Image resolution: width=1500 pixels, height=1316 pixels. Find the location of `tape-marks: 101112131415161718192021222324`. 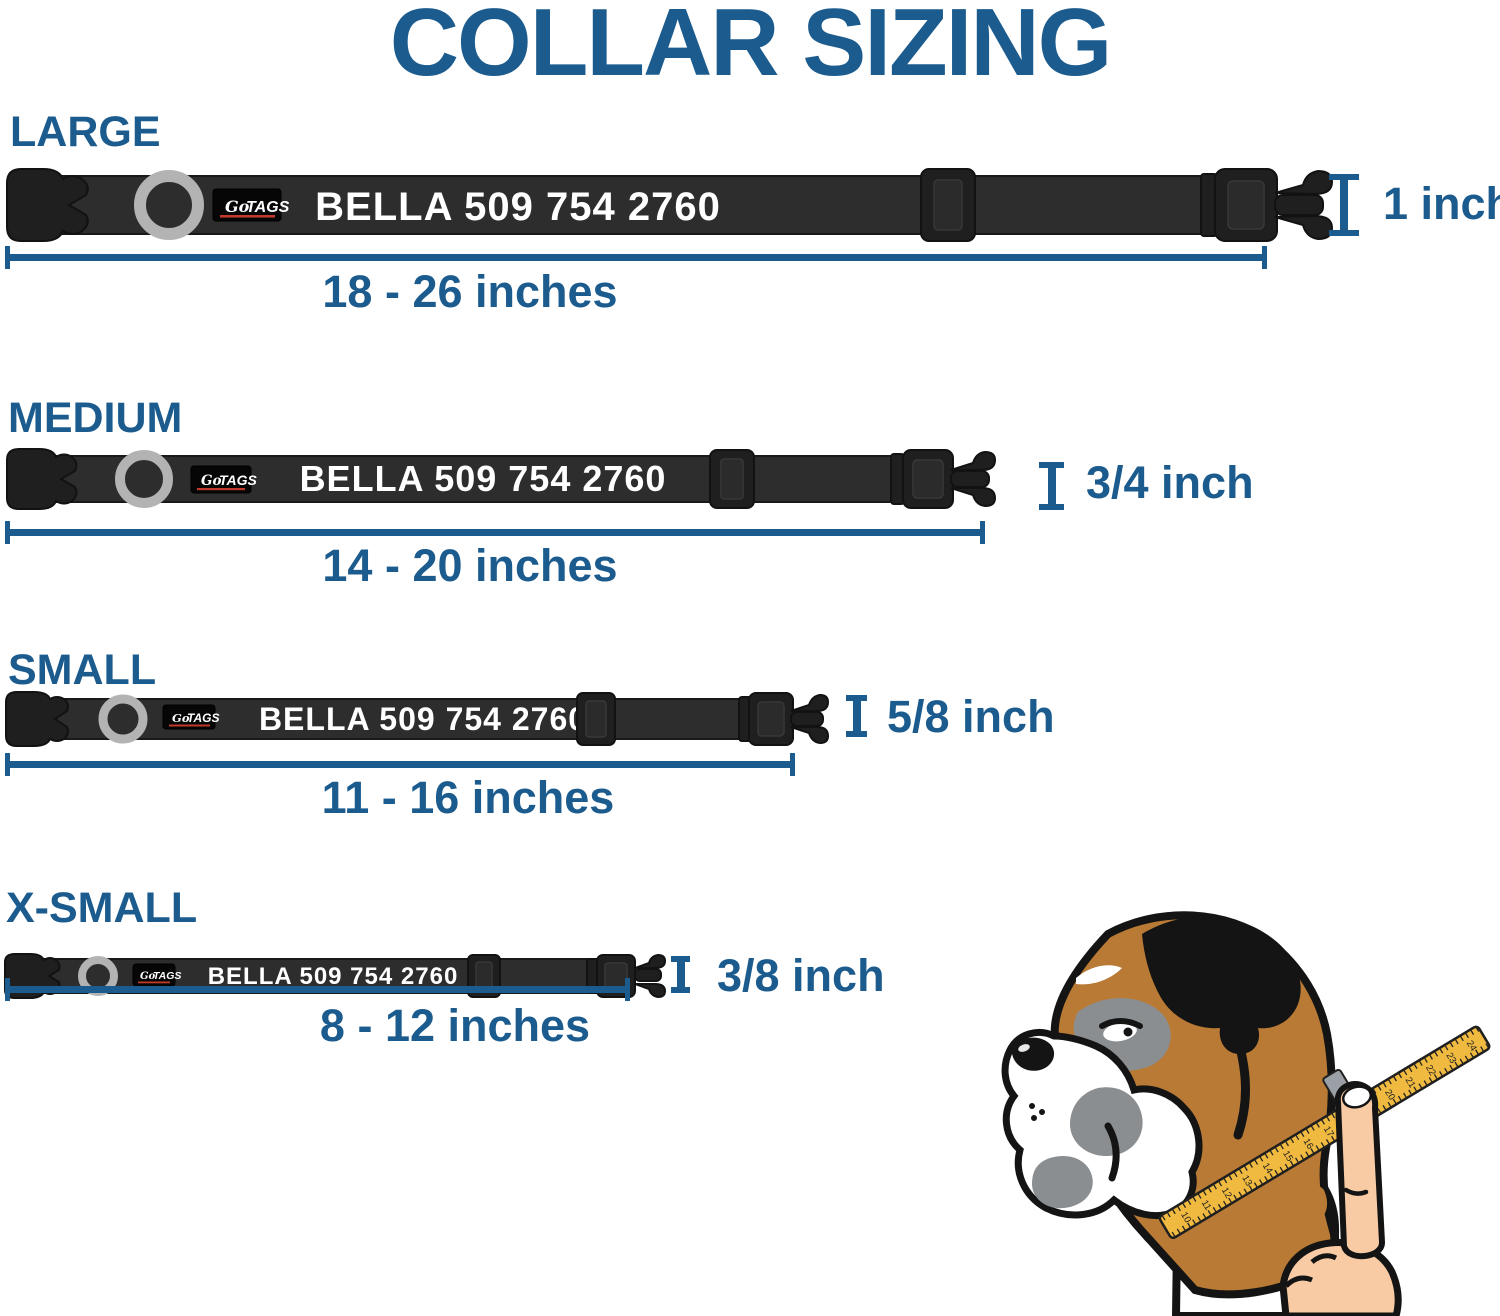

tape-marks: 101112131415161718192021222324 is located at coordinates (1325, 1132).